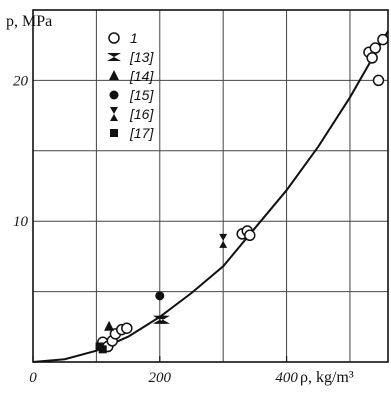 Image resolution: width=391 pixels, height=395 pixels. Describe the element at coordinates (134, 38) in the screenshot. I see `legend-label-1: 1` at that location.